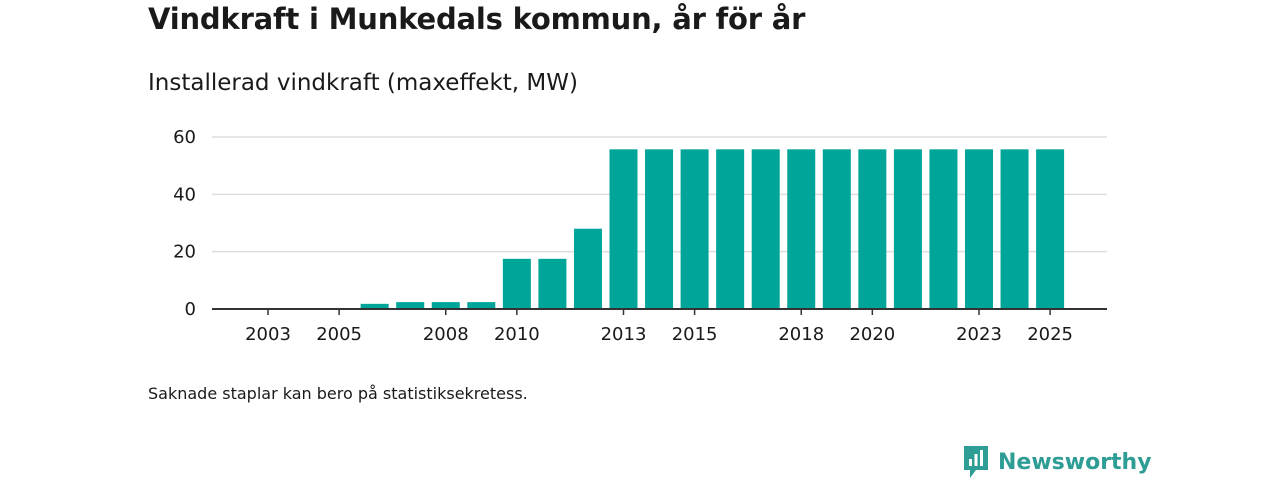  What do you see at coordinates (801, 334) in the screenshot?
I see `x-tick-label: 2018` at bounding box center [801, 334].